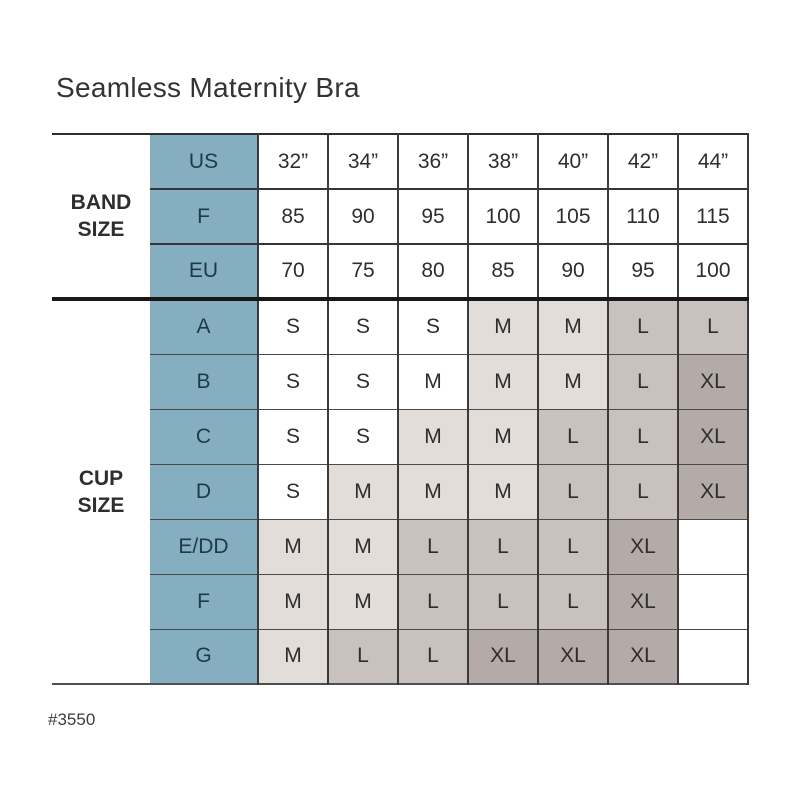  I want to click on band-cell: 70, so click(292, 271).